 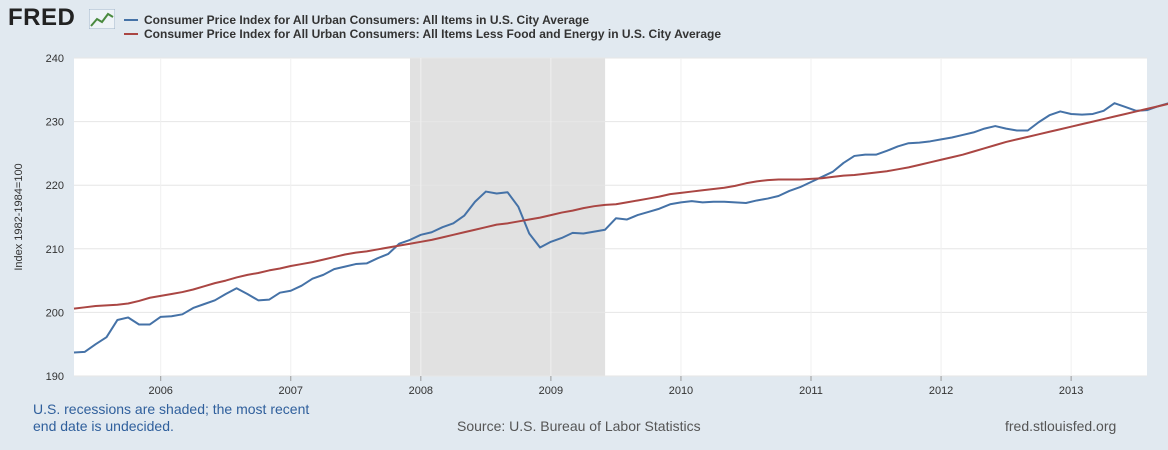 What do you see at coordinates (55, 123) in the screenshot?
I see `y-tick-label: 230` at bounding box center [55, 123].